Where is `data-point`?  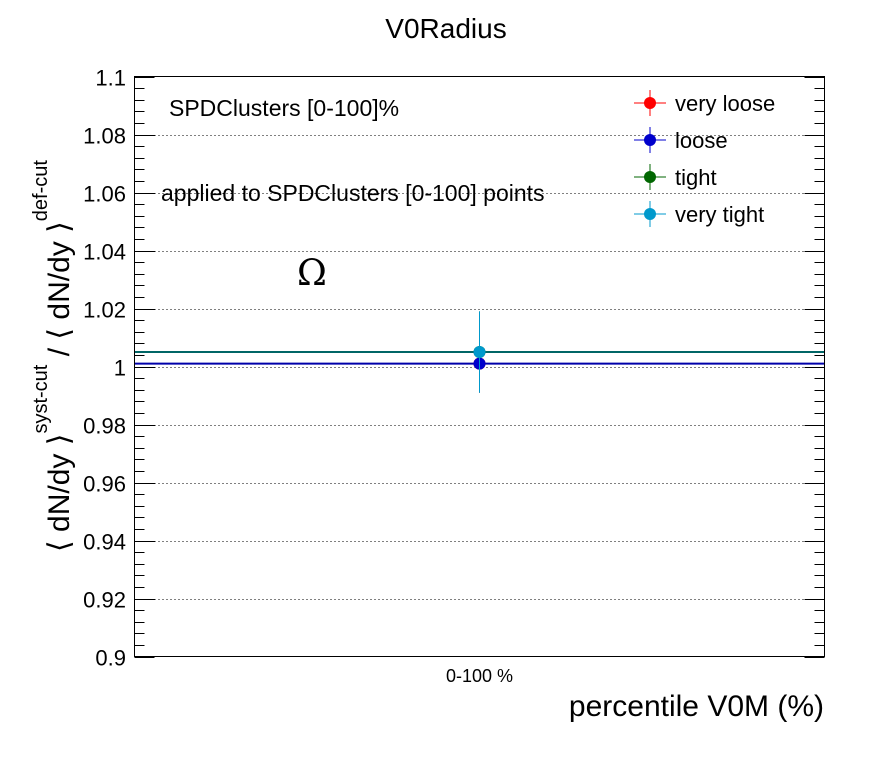 data-point is located at coordinates (479, 352).